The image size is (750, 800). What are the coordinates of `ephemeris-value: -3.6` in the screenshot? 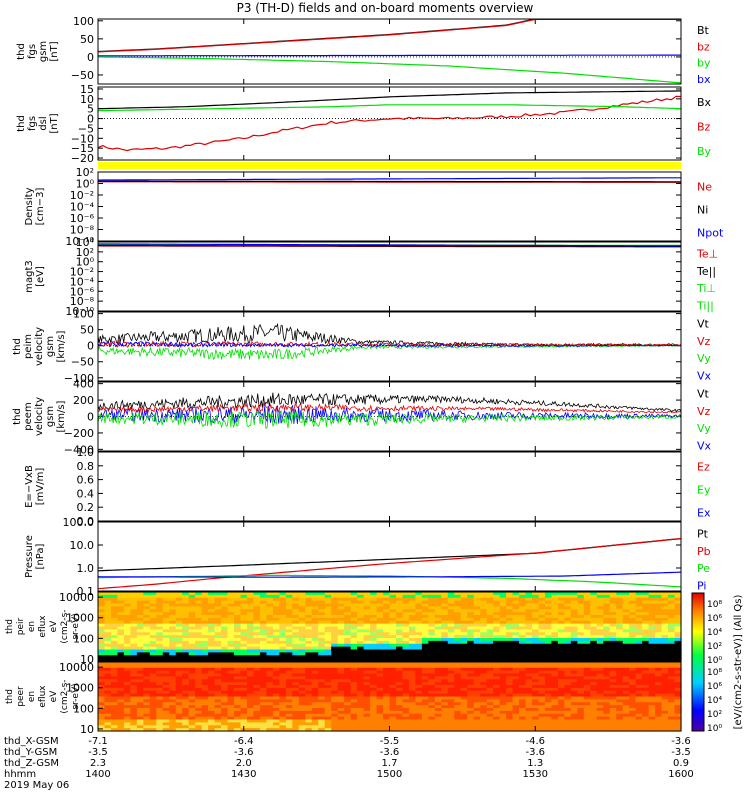 It's located at (681, 741).